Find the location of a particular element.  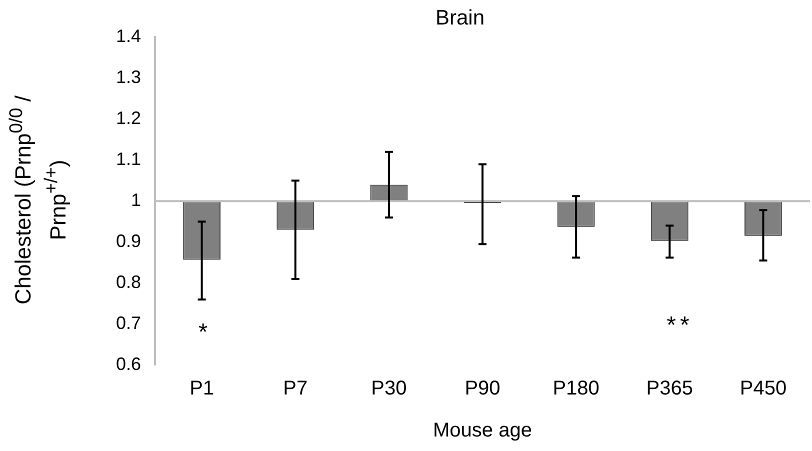

x-tick-label: P7 is located at coordinates (295, 389).